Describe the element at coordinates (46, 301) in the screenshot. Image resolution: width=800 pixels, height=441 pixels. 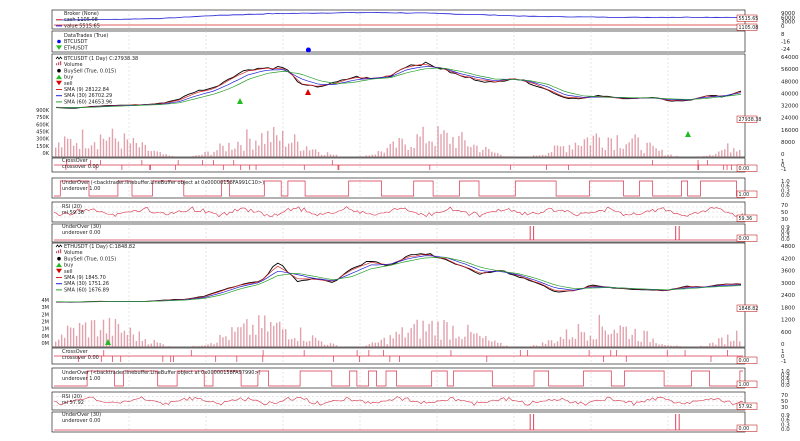
I see `eth-volume-tick: 4M` at that location.